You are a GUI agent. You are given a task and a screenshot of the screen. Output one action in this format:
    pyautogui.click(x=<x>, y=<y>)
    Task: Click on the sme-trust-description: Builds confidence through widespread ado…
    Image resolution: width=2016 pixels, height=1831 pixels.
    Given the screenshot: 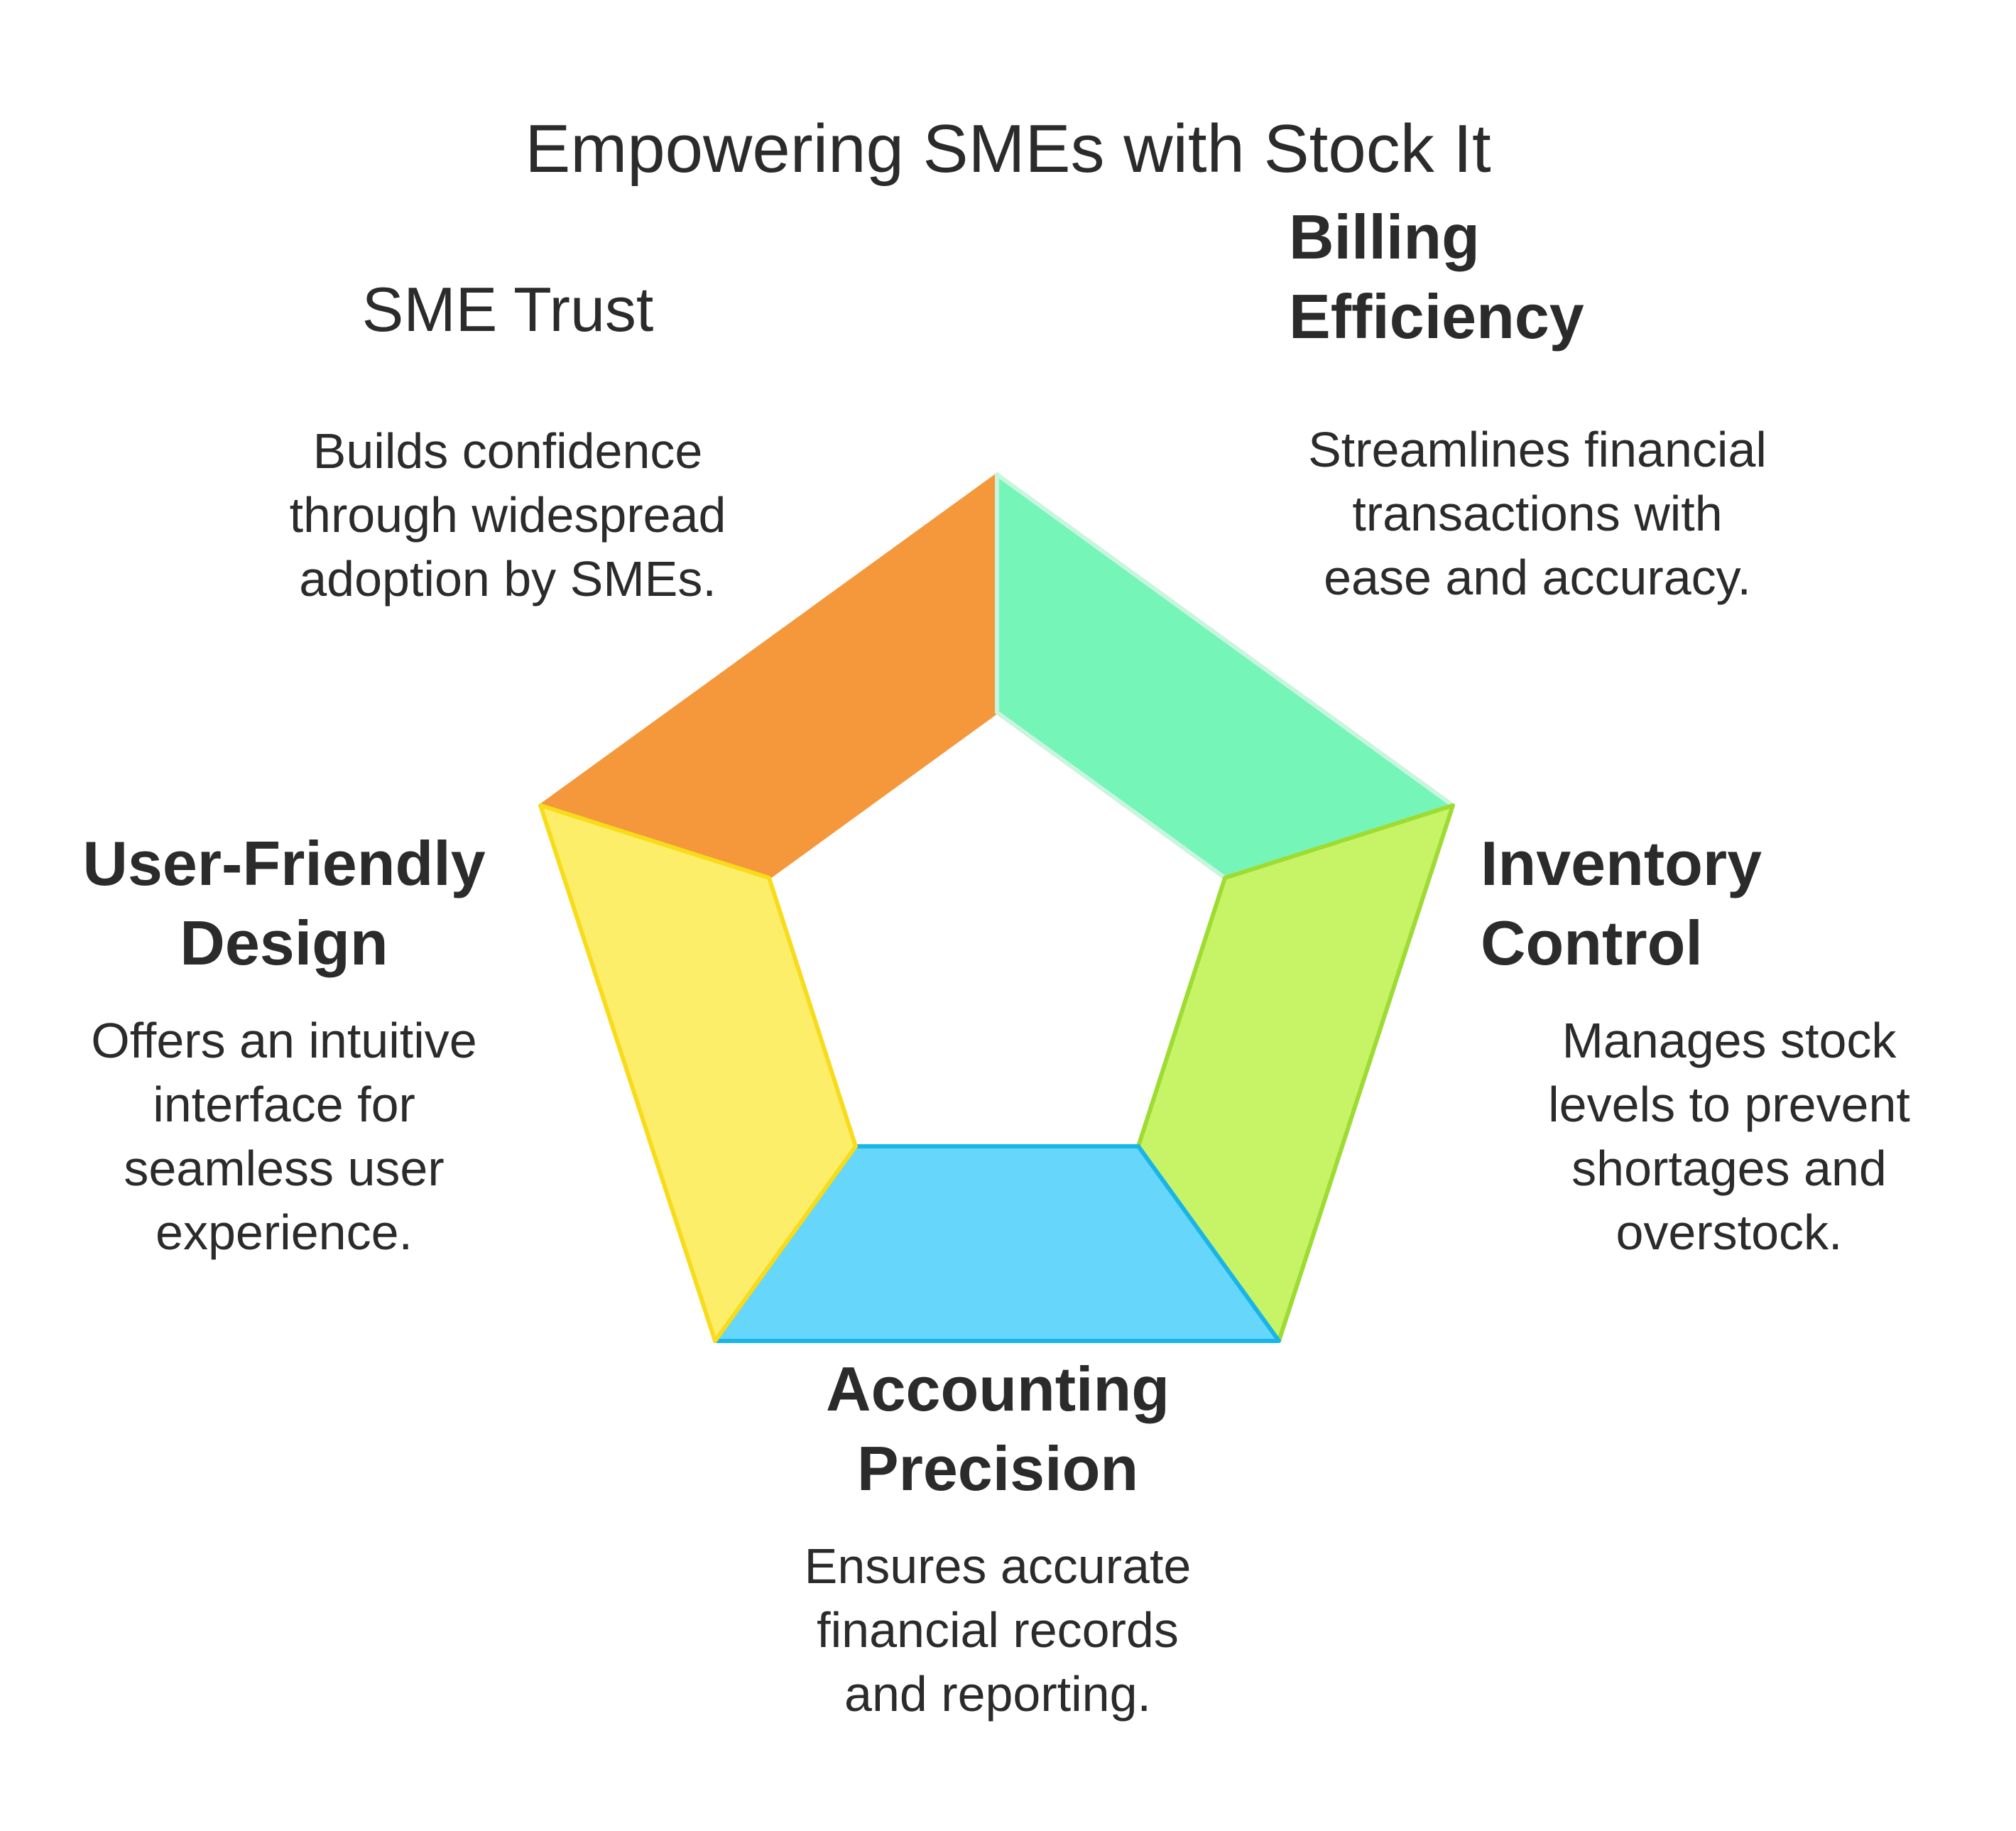 What is the action you would take?
    pyautogui.click(x=507, y=515)
    